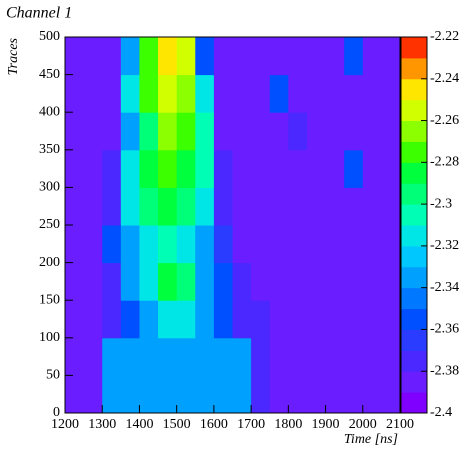  What do you see at coordinates (49, 74) in the screenshot?
I see `y-tick-label: 450` at bounding box center [49, 74].